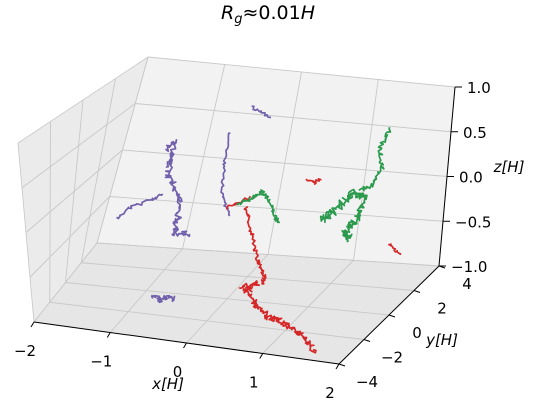 This screenshot has height=400, width=536. What do you see at coordinates (268, 14) in the screenshot?
I see `chart-title: Rg≈0.01H` at bounding box center [268, 14].